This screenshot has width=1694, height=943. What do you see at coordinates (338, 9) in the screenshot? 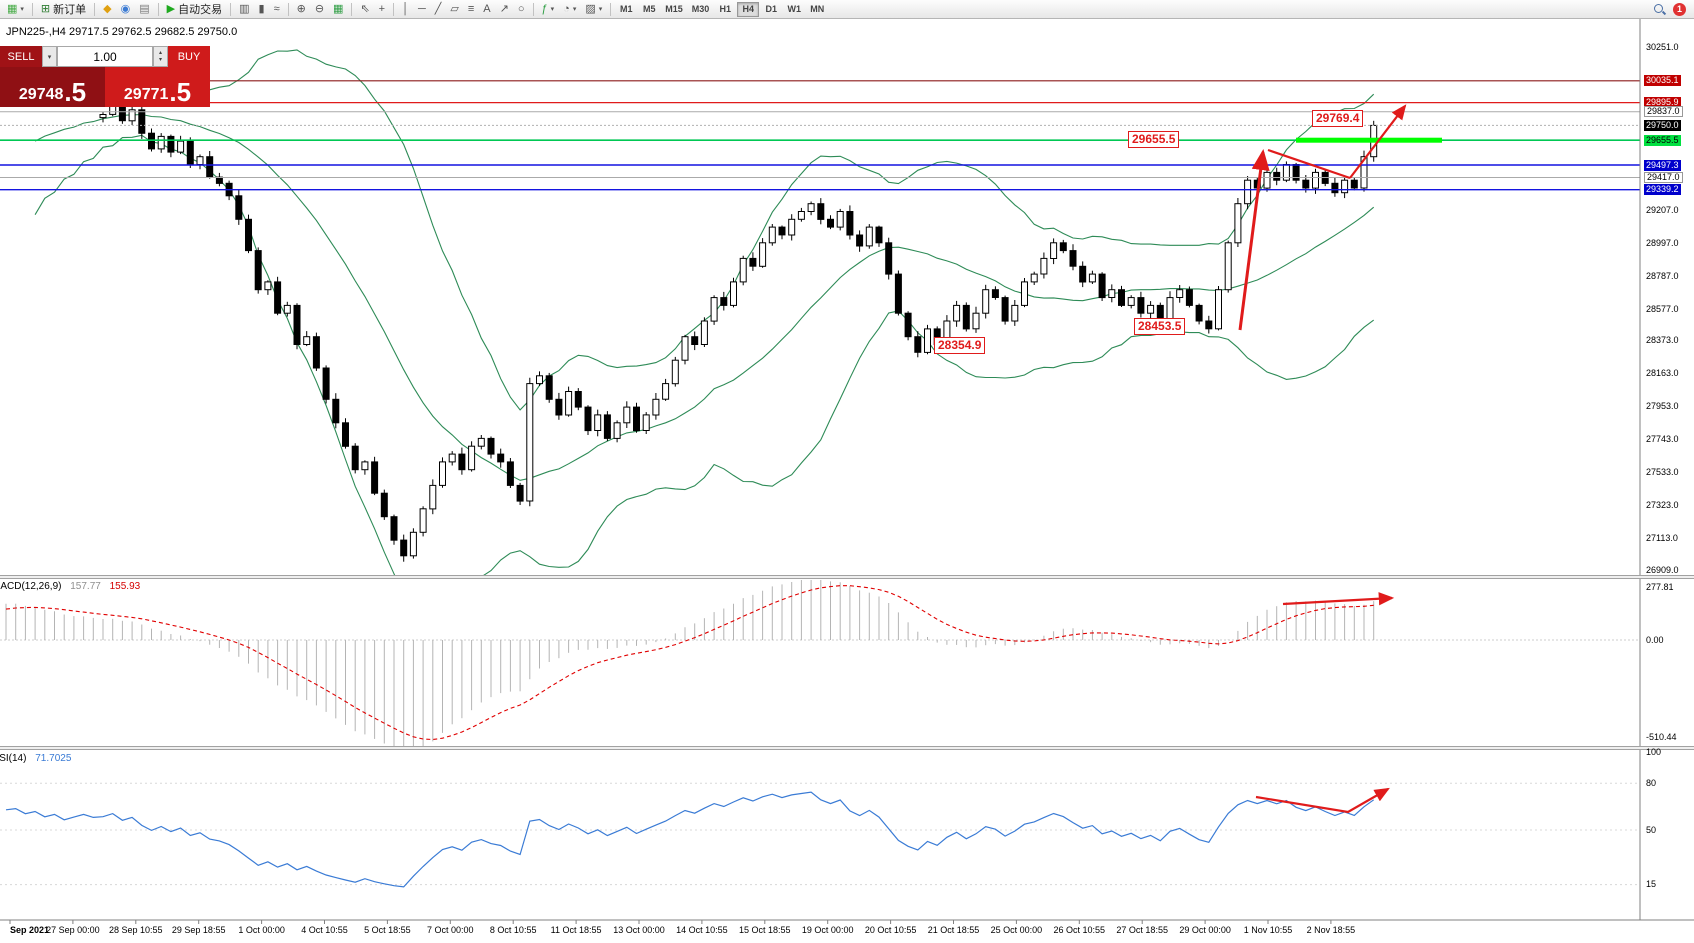
I see `tile-windows-button: ▦` at bounding box center [338, 9].